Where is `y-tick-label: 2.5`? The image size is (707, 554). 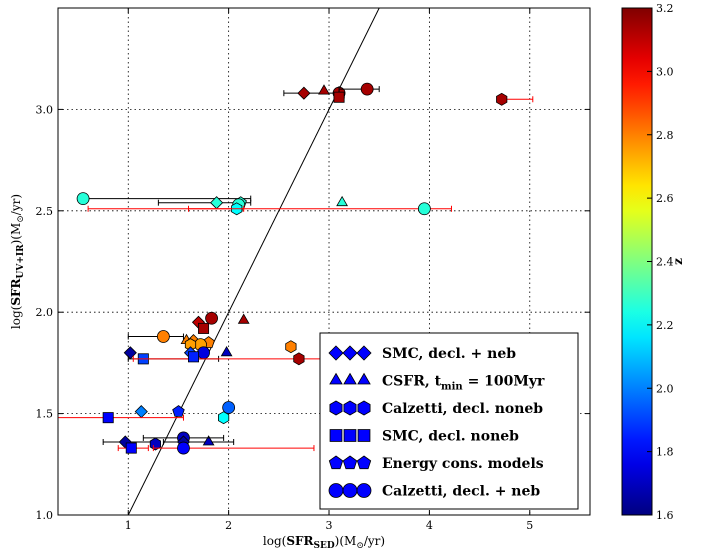 y-tick-label: 2.5 is located at coordinates (45, 211).